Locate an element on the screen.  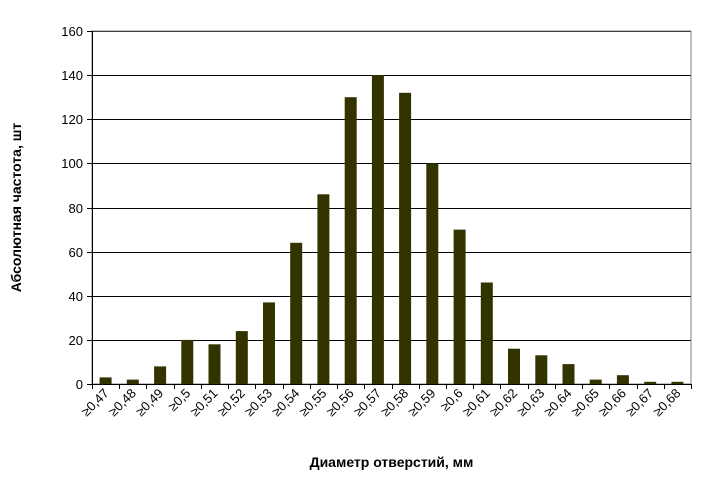
y-tick-label: 120 is located at coordinates (72, 119).